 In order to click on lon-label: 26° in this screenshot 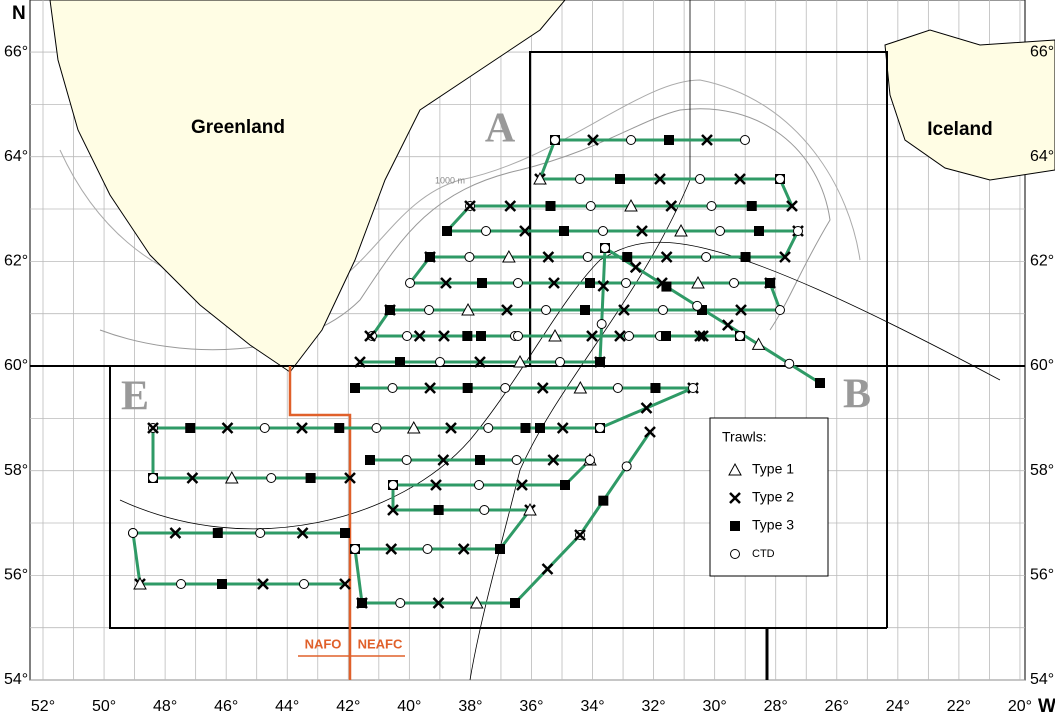, I will do `click(837, 706)`.